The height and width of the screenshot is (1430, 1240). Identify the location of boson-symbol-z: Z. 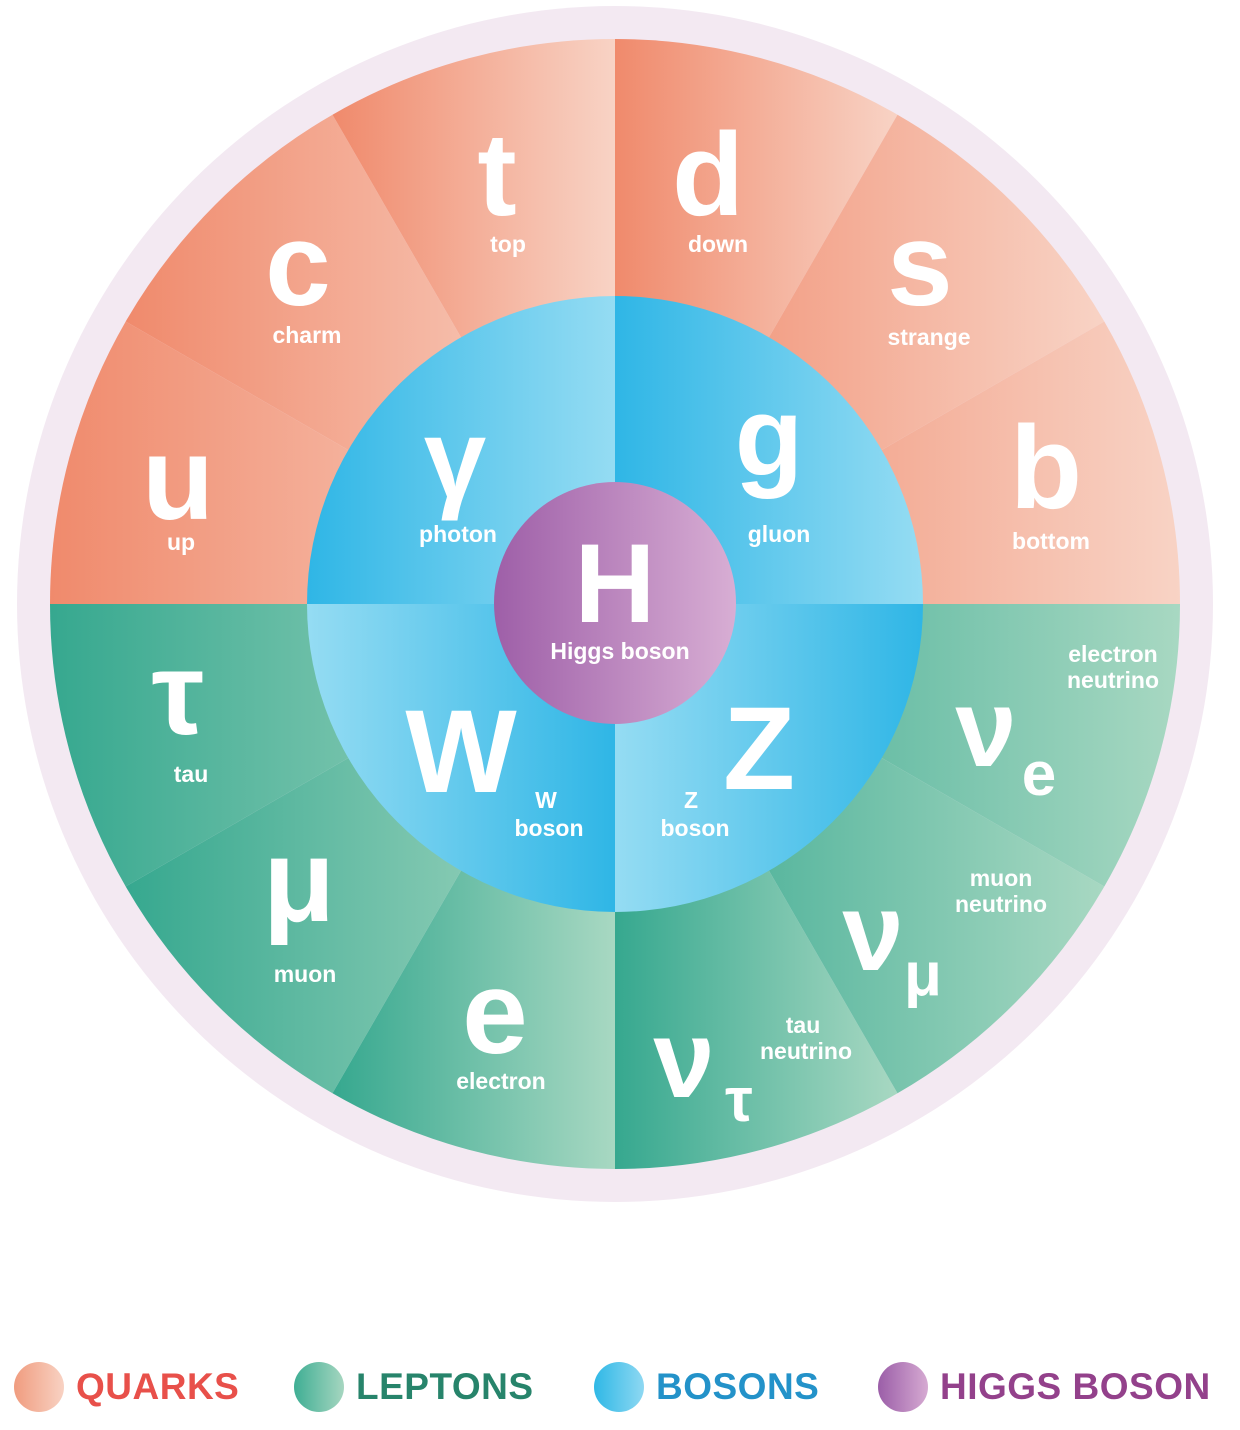
(759, 749).